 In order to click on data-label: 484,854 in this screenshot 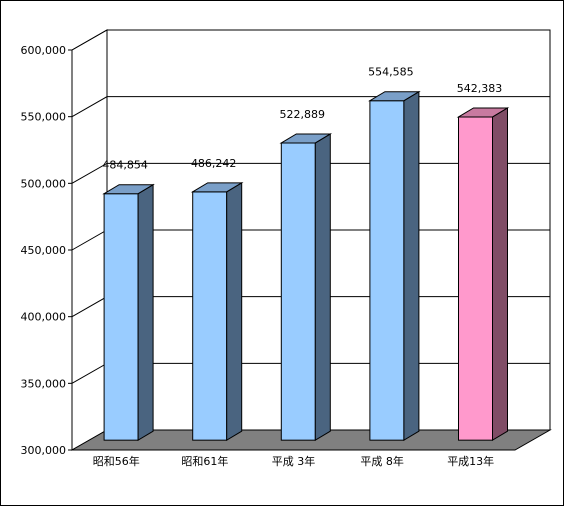, I will do `click(125, 165)`.